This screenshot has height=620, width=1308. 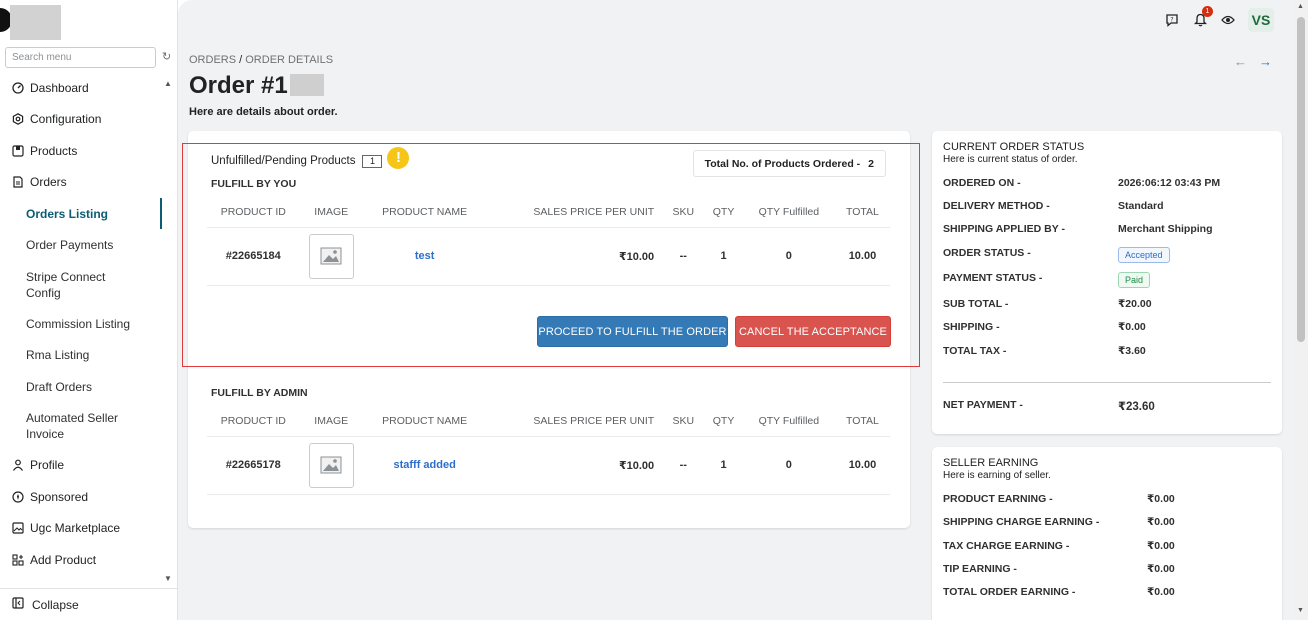 What do you see at coordinates (82, 426) in the screenshot?
I see `sidebar-item-automated-seller-invoice: Automated Seller Invoice` at bounding box center [82, 426].